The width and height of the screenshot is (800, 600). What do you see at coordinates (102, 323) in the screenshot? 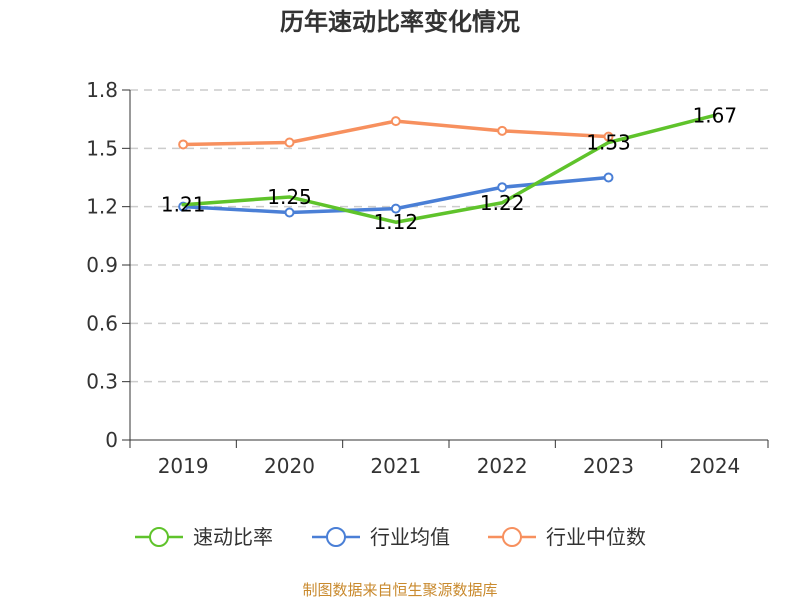
I see `y-tick-label: 0.6` at bounding box center [102, 323].